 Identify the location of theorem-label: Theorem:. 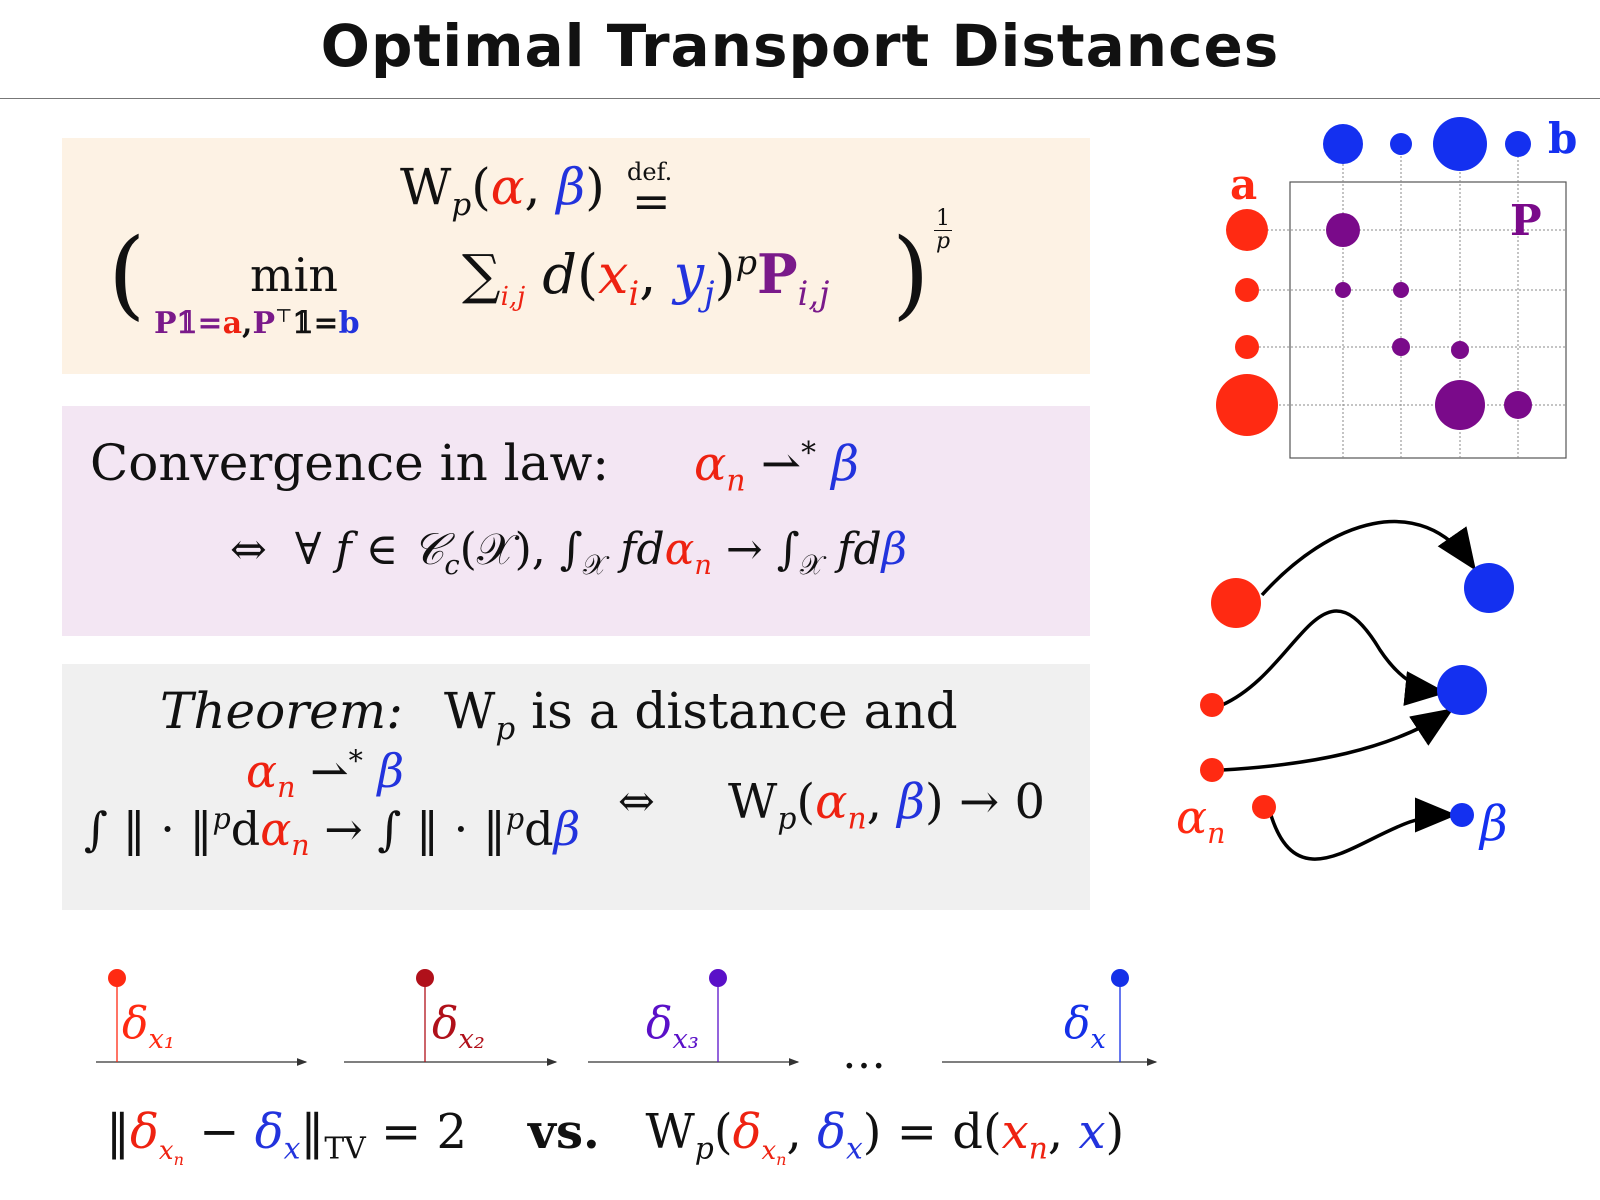
(281, 711).